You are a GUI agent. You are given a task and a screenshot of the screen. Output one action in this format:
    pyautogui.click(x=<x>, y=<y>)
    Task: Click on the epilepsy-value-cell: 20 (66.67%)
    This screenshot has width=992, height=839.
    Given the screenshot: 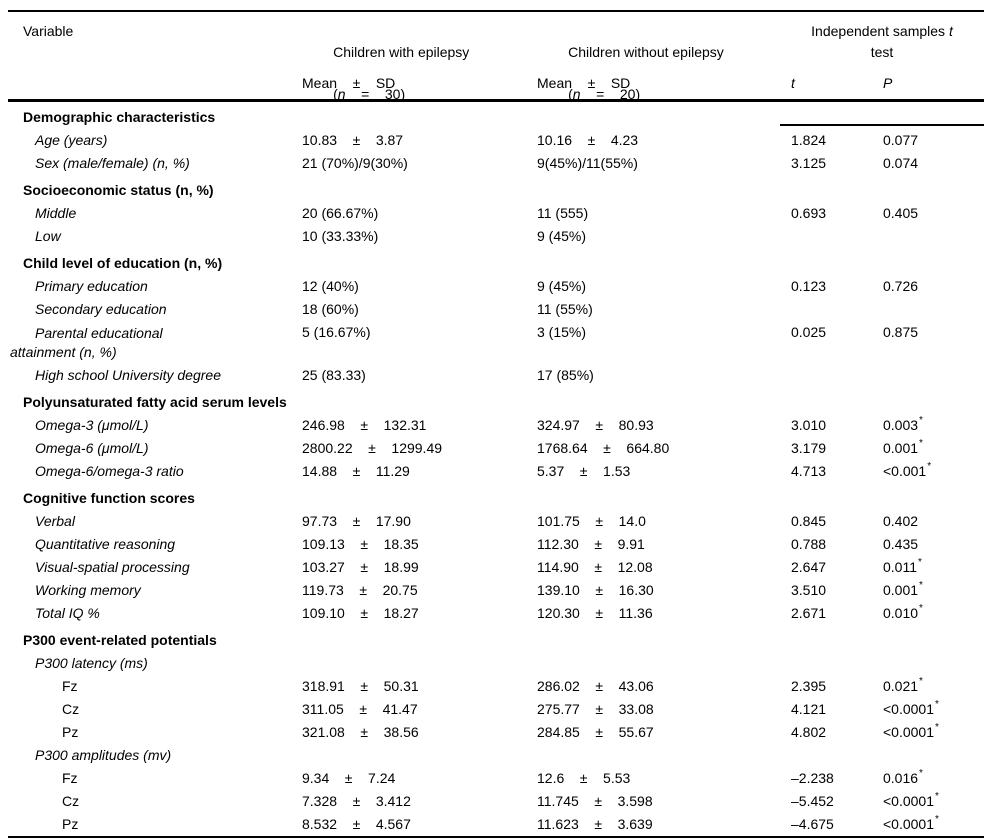 What is the action you would take?
    pyautogui.click(x=340, y=213)
    